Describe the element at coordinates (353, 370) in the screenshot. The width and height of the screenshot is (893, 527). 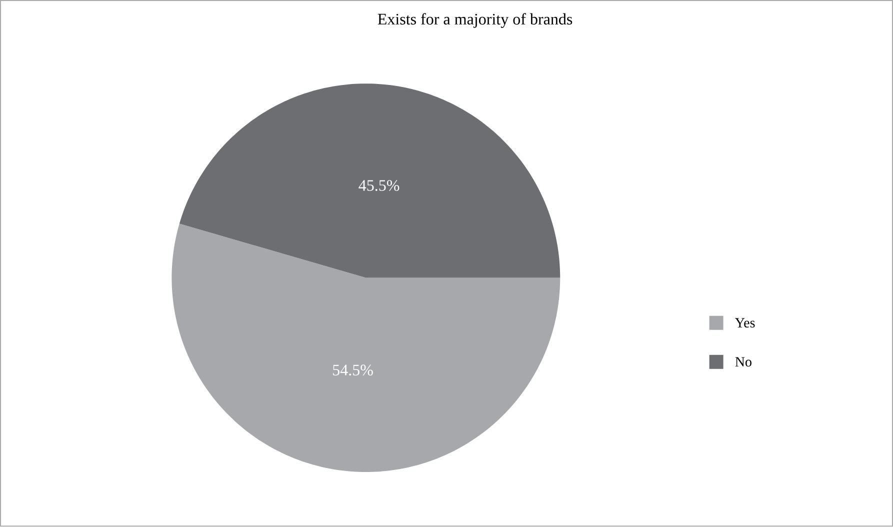
I see `data-label: 54.5%` at that location.